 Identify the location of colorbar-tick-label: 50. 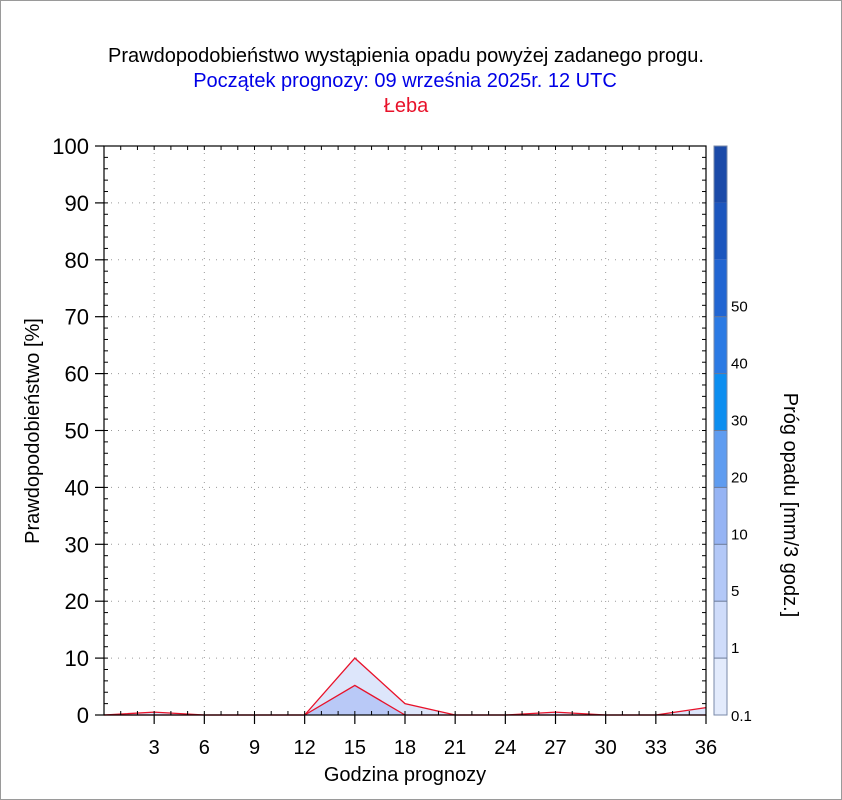
(739, 307).